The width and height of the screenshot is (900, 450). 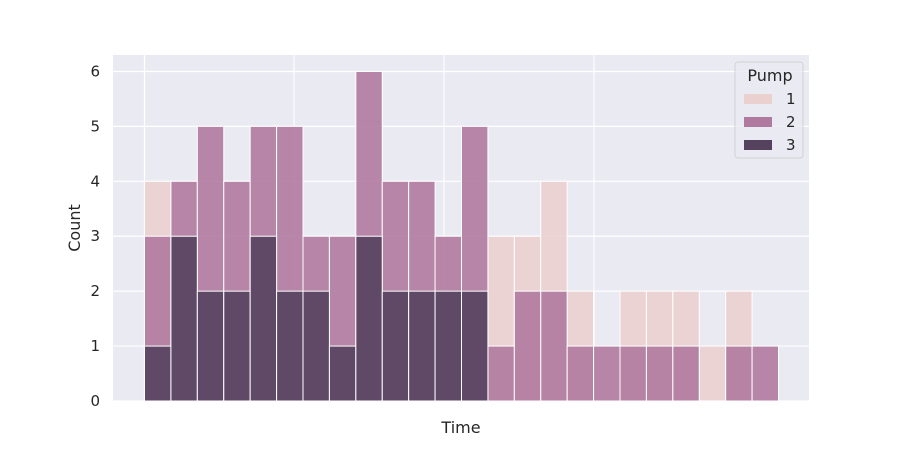 I want to click on legend-label-2: 2, so click(x=791, y=122).